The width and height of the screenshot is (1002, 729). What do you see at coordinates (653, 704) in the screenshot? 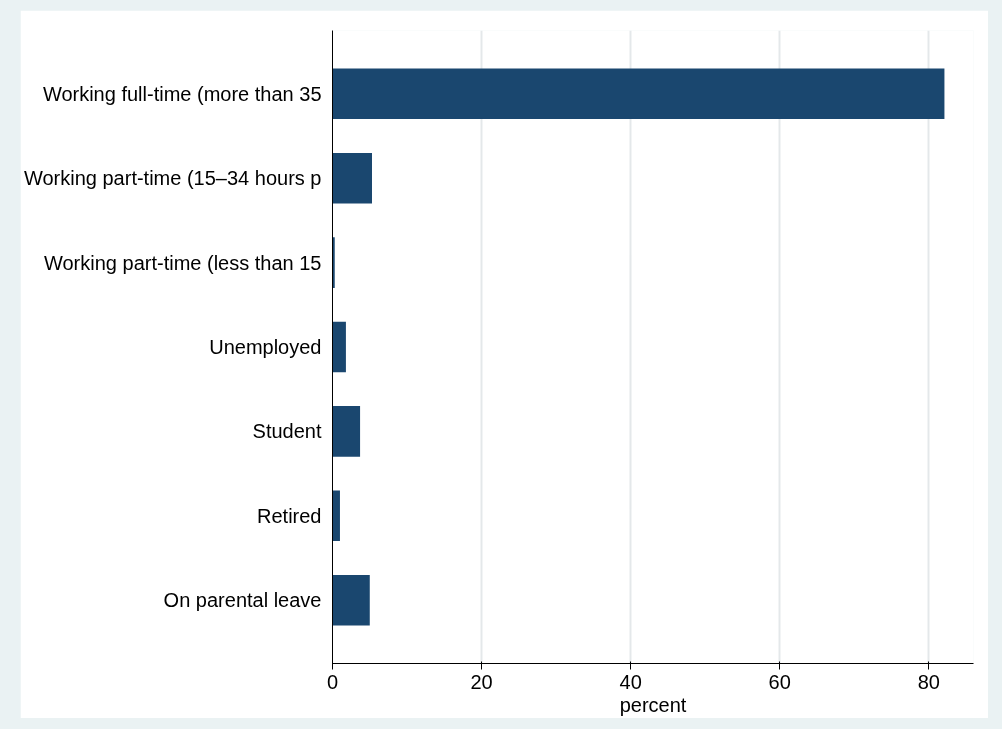
I see `x-axis-title: percent` at bounding box center [653, 704].